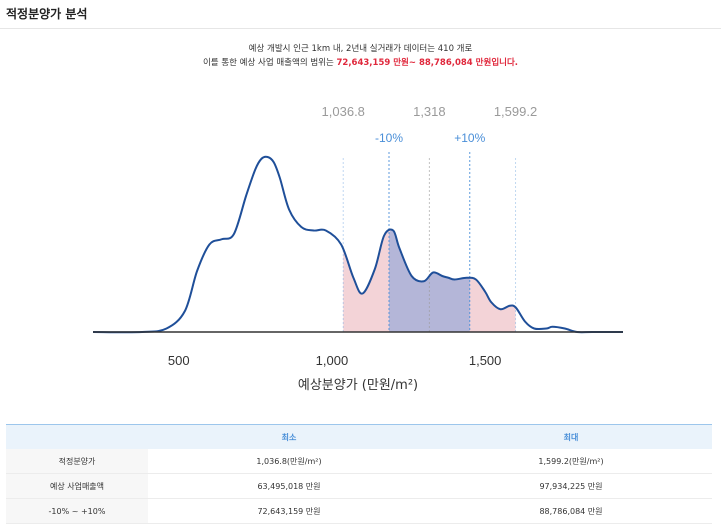  What do you see at coordinates (389, 138) in the screenshot?
I see `minus10-label: -10%` at bounding box center [389, 138].